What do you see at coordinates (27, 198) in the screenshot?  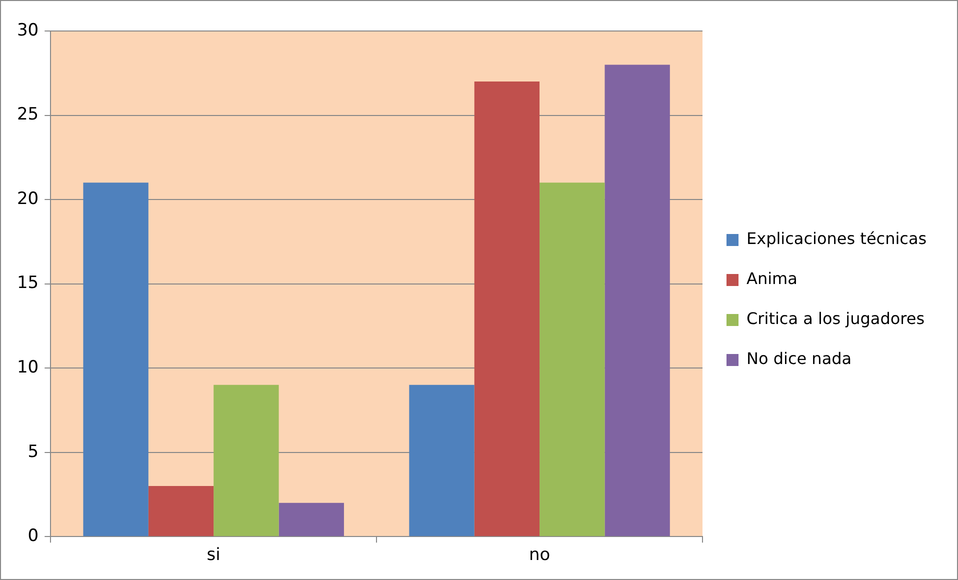 I see `y-tick-label: 20` at bounding box center [27, 198].